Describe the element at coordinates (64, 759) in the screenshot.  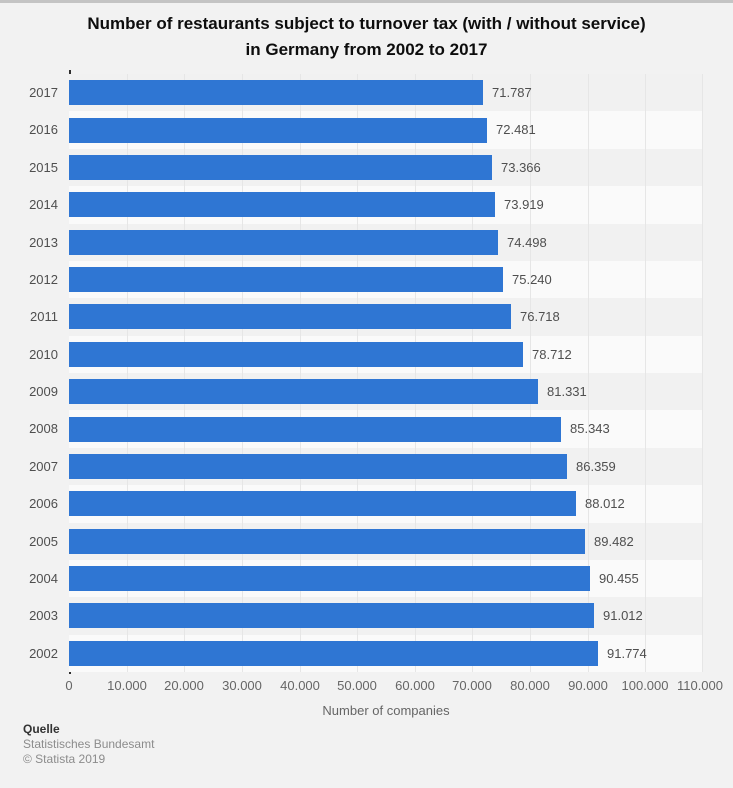
I see `copyright-notice: © Statista 2019` at that location.